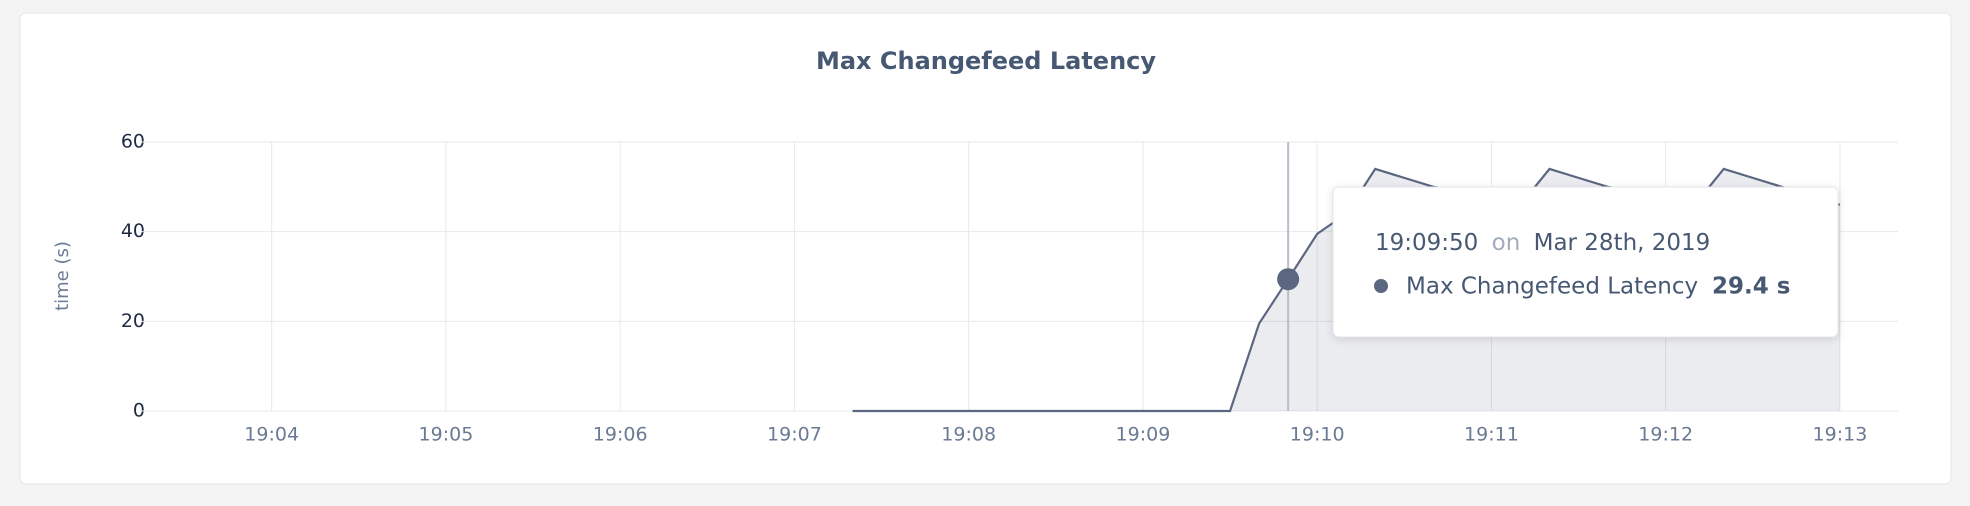 The width and height of the screenshot is (1970, 506). Describe the element at coordinates (1751, 287) in the screenshot. I see `tooltip-value: 29.4 s` at that location.